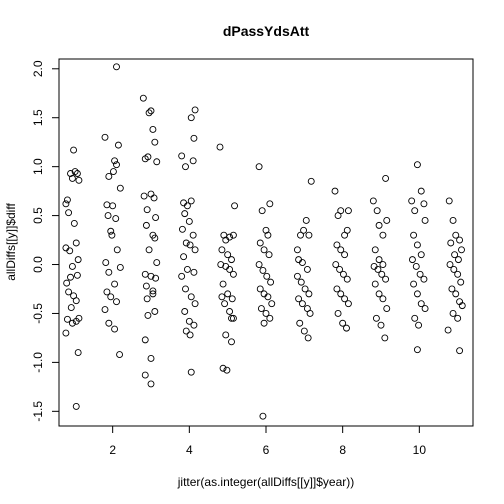 The width and height of the screenshot is (504, 504). What do you see at coordinates (38, 411) in the screenshot?
I see `y-tick-label: -1.5` at bounding box center [38, 411].